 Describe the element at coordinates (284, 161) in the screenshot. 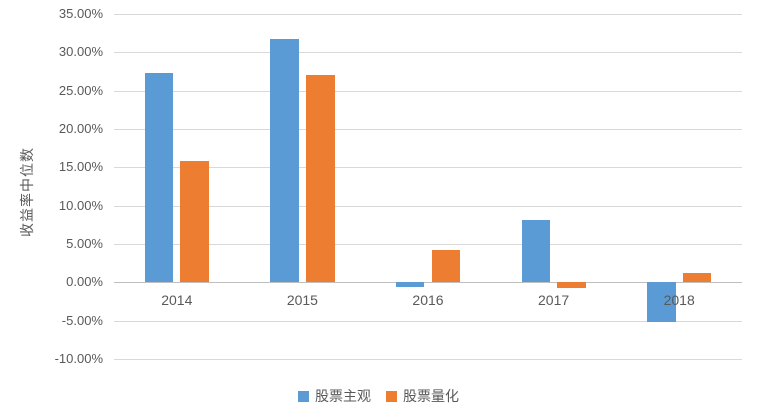

I see `bar-股票主观-2015` at that location.